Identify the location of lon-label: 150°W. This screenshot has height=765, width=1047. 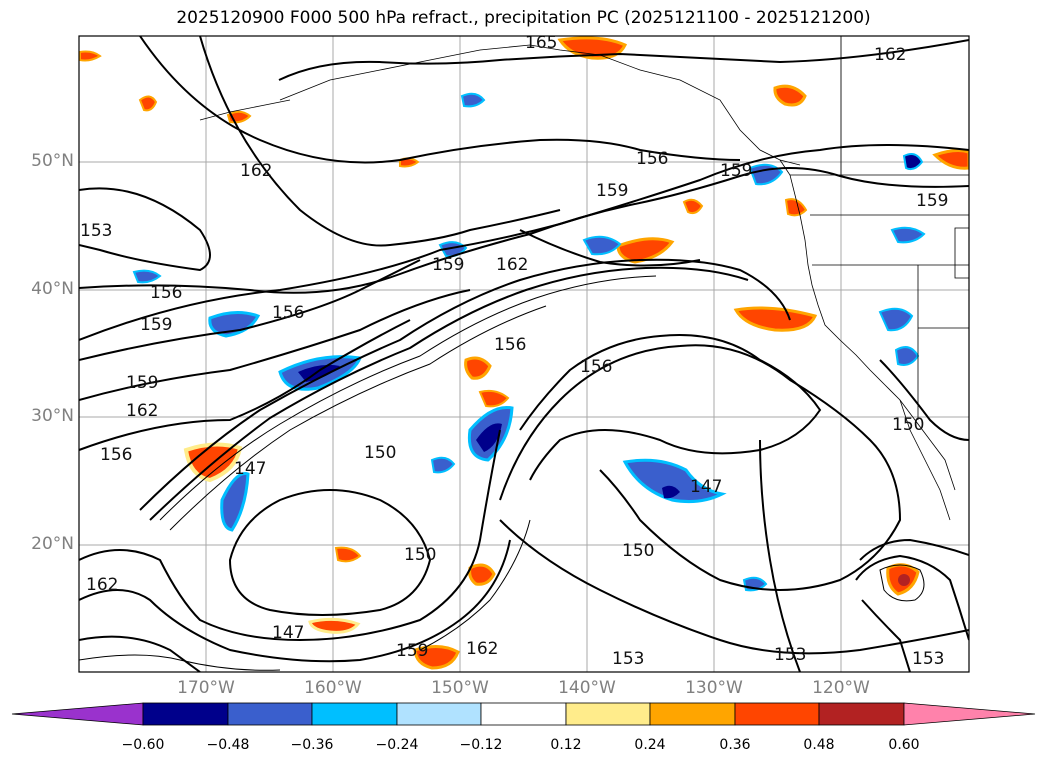
(460, 688).